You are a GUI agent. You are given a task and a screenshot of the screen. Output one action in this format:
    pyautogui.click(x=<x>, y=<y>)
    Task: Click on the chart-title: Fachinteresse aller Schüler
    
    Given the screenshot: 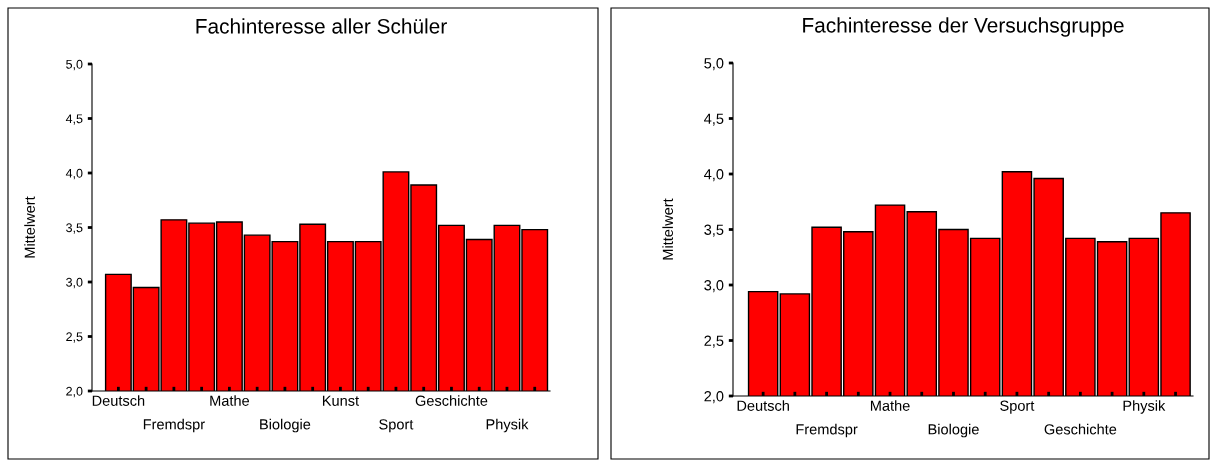 What is the action you would take?
    pyautogui.click(x=321, y=26)
    